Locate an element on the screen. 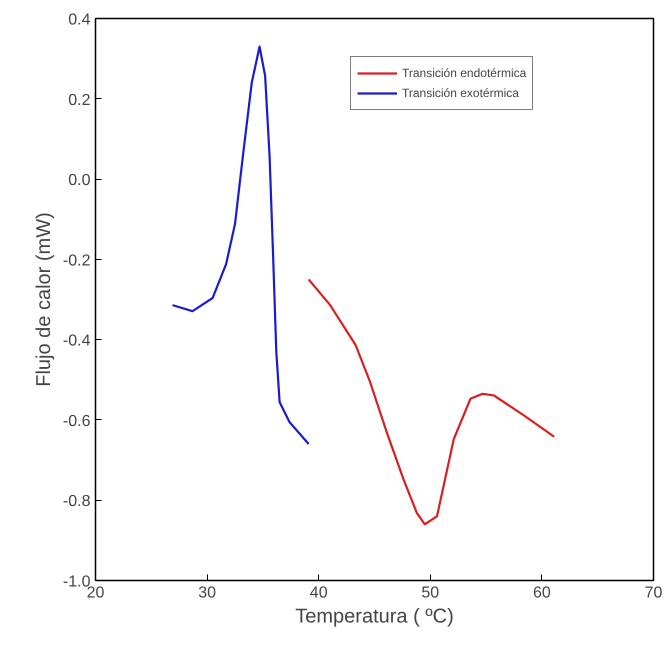 This screenshot has height=657, width=670. y-tick-label: 0.0 is located at coordinates (79, 181).